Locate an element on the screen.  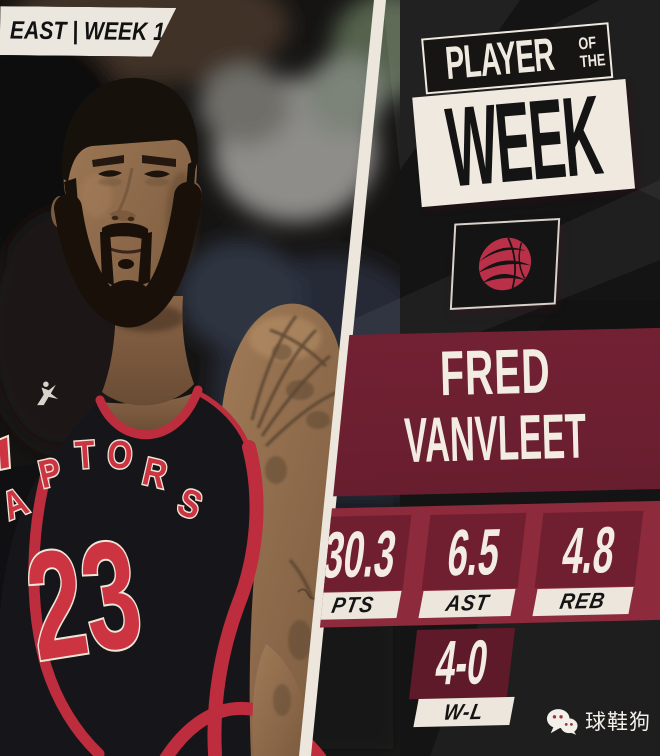
award-logo-ofthe-text: OF THE is located at coordinates (592, 52).